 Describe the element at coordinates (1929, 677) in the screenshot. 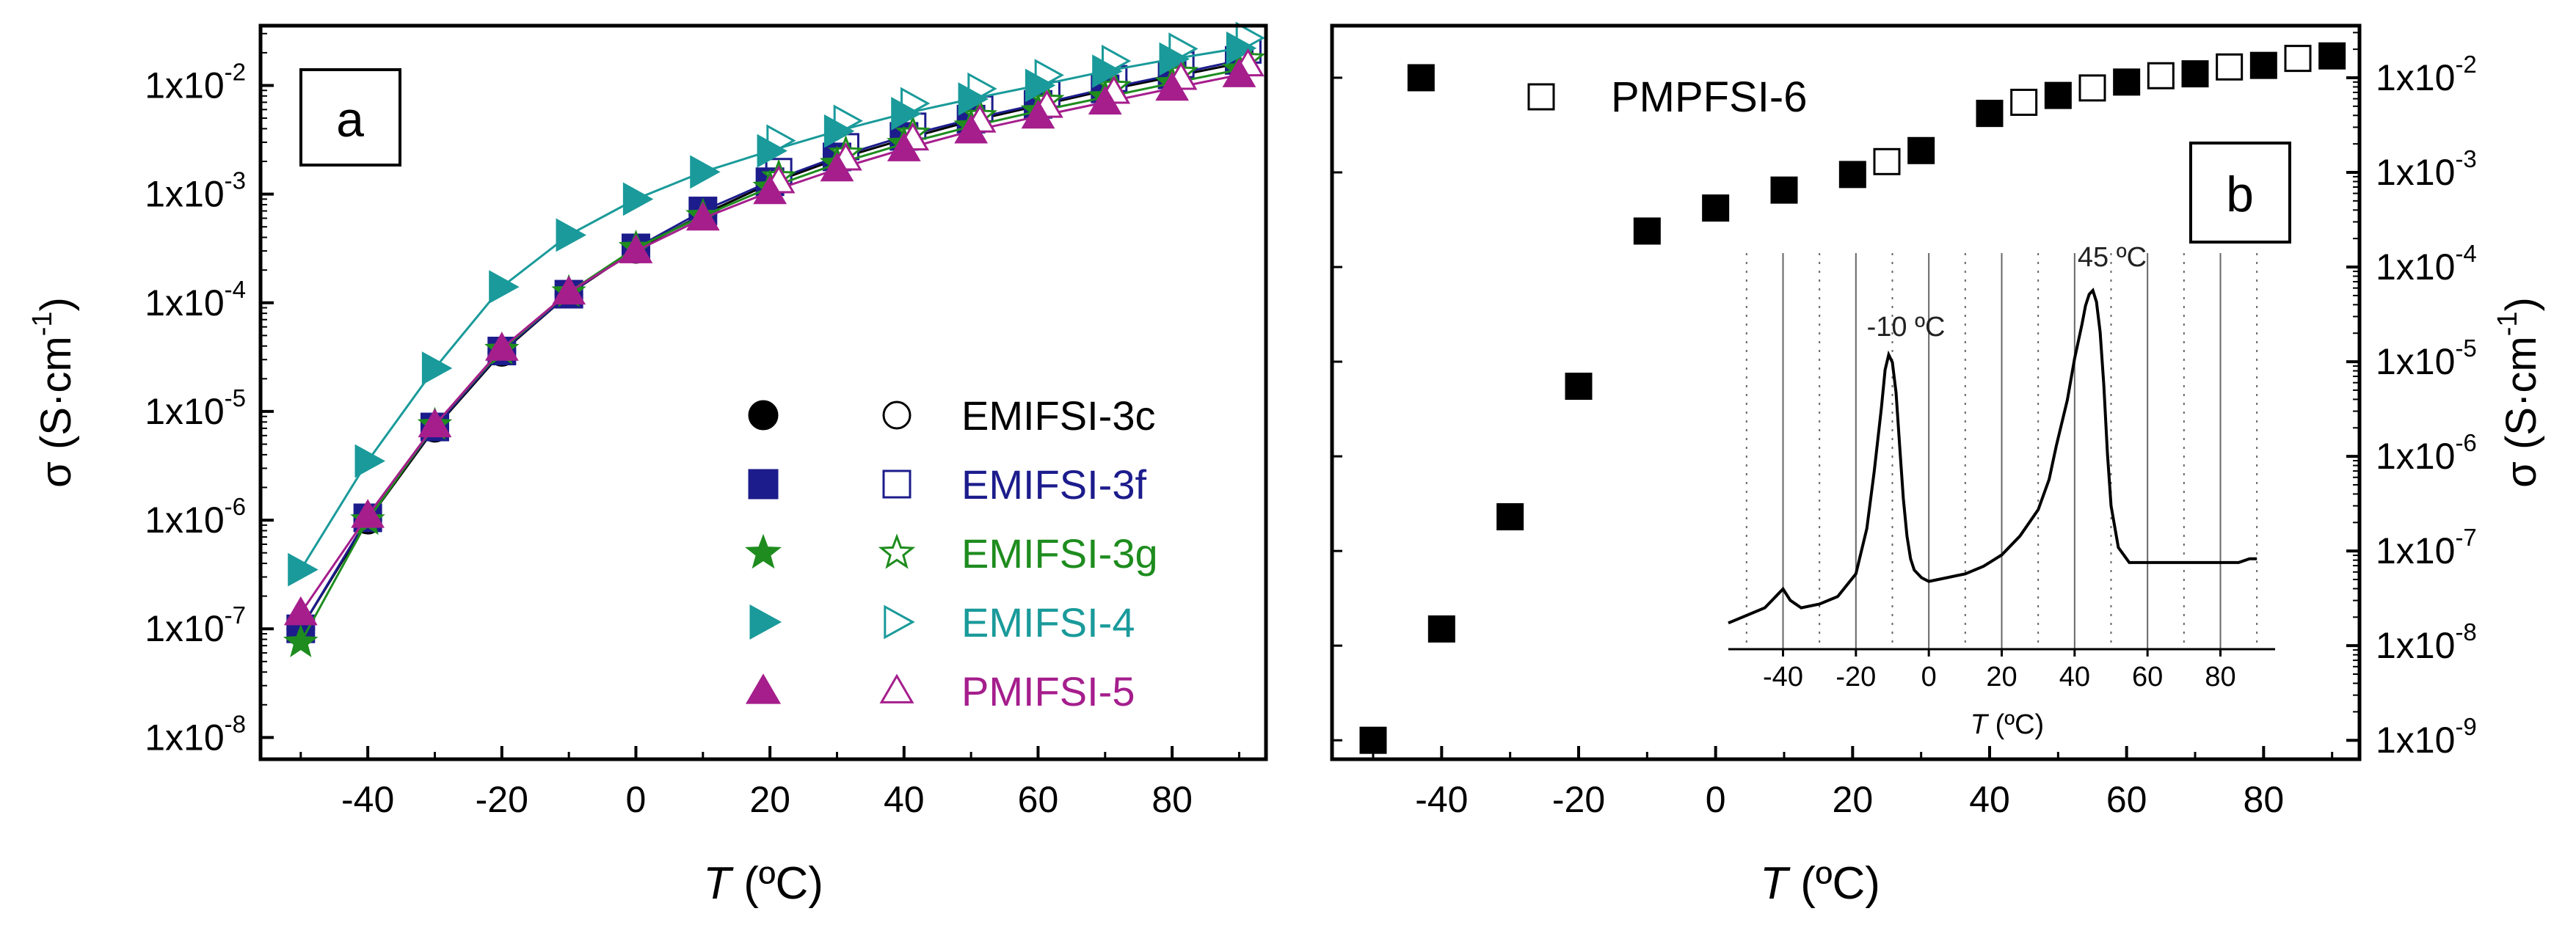

I see `inset-x-tick-label: 0` at that location.